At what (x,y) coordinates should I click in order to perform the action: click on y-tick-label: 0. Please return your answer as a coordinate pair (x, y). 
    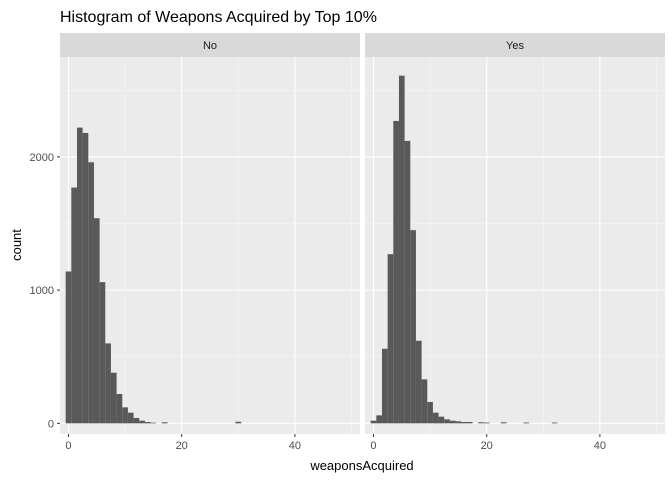
    Looking at the image, I should click on (51, 424).